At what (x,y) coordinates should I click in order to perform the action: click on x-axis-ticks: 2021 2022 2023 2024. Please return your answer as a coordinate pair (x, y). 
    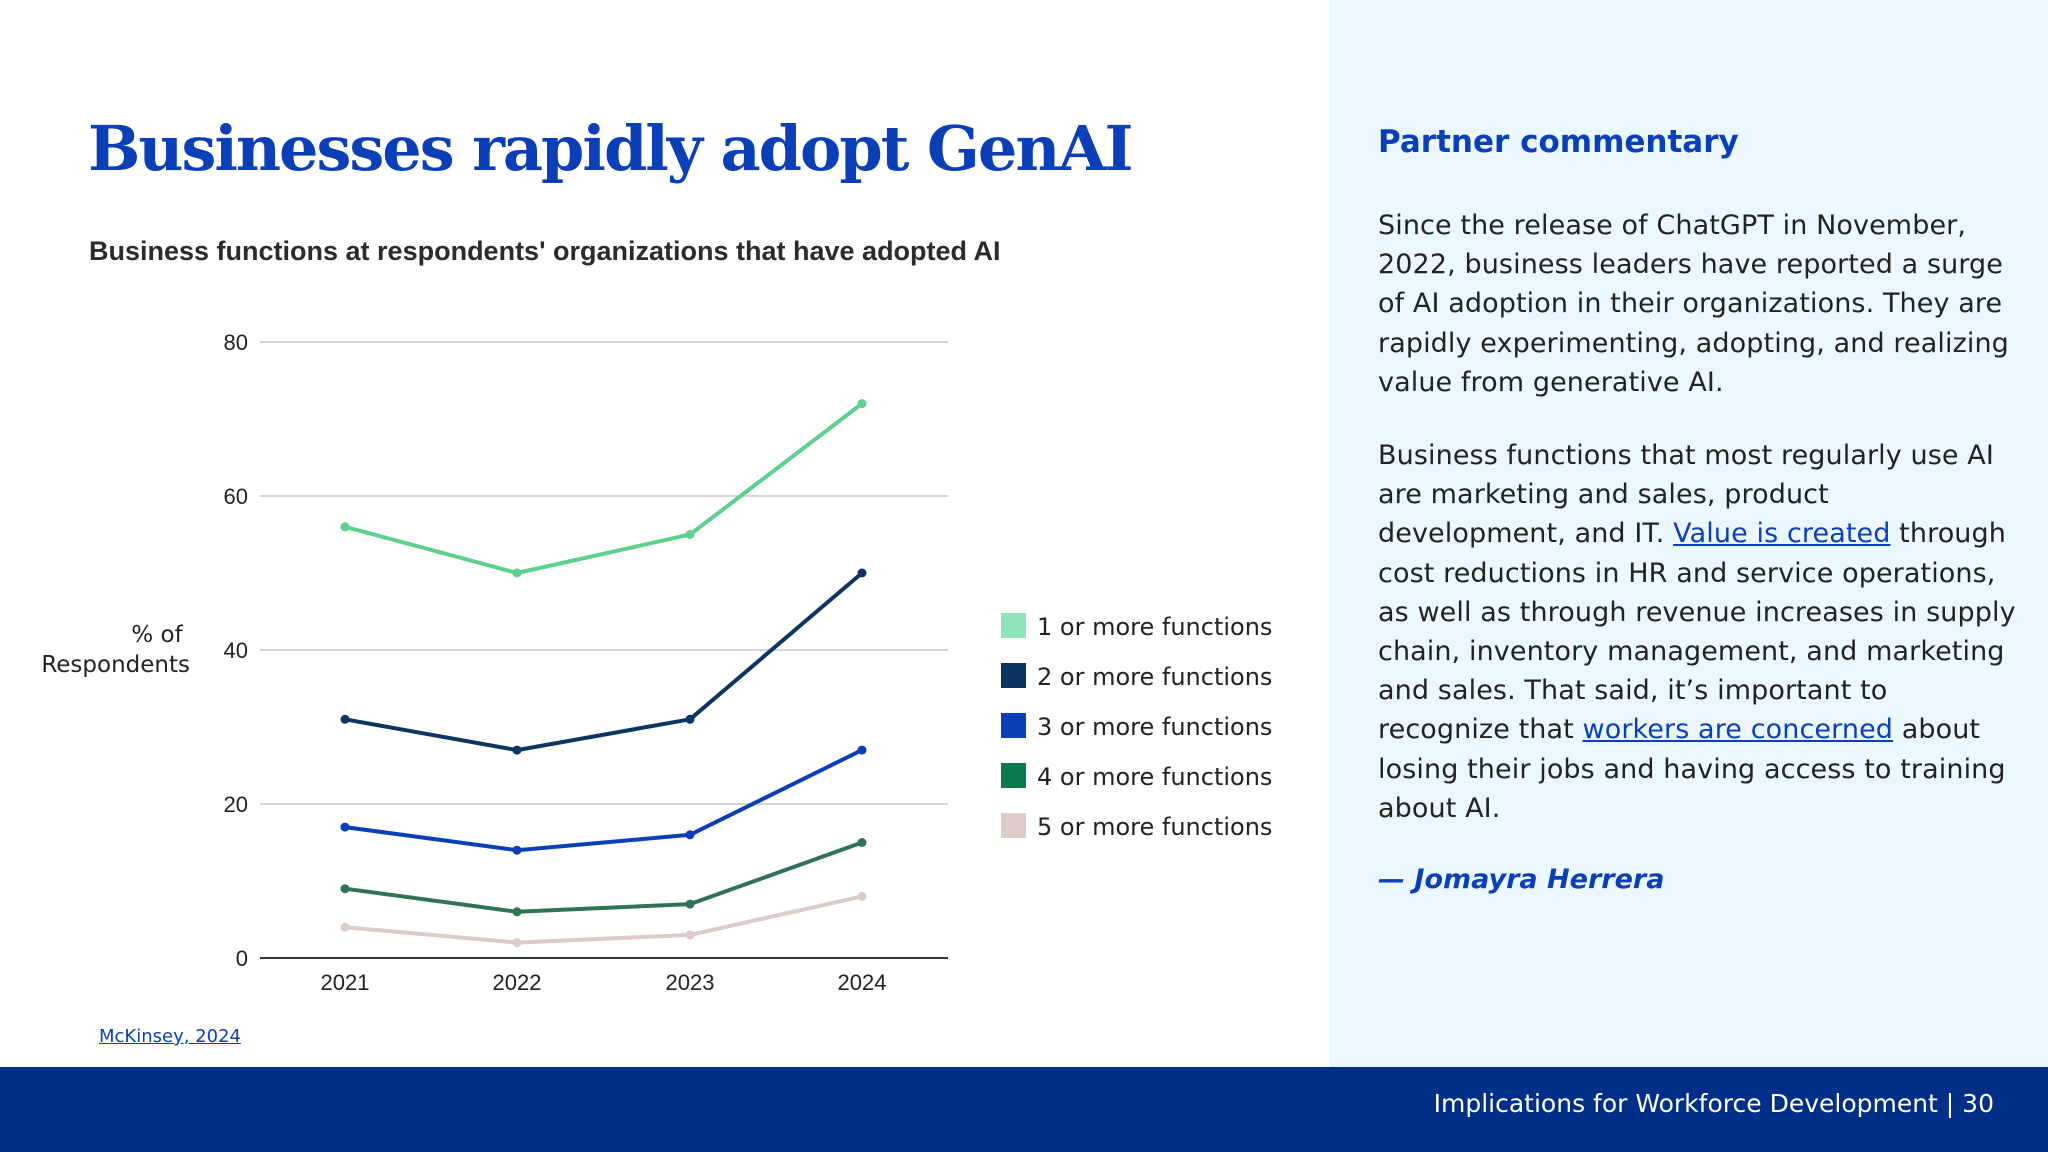
    Looking at the image, I should click on (604, 982).